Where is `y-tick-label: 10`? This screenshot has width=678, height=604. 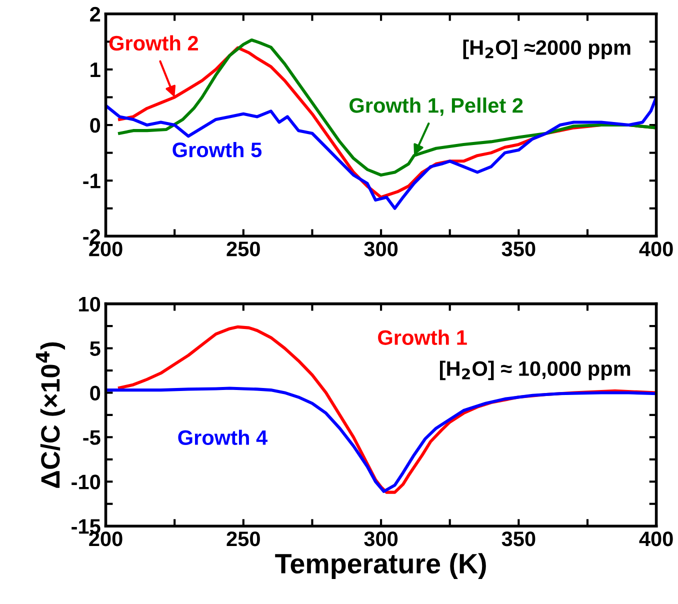
y-tick-label: 10 is located at coordinates (89, 304).